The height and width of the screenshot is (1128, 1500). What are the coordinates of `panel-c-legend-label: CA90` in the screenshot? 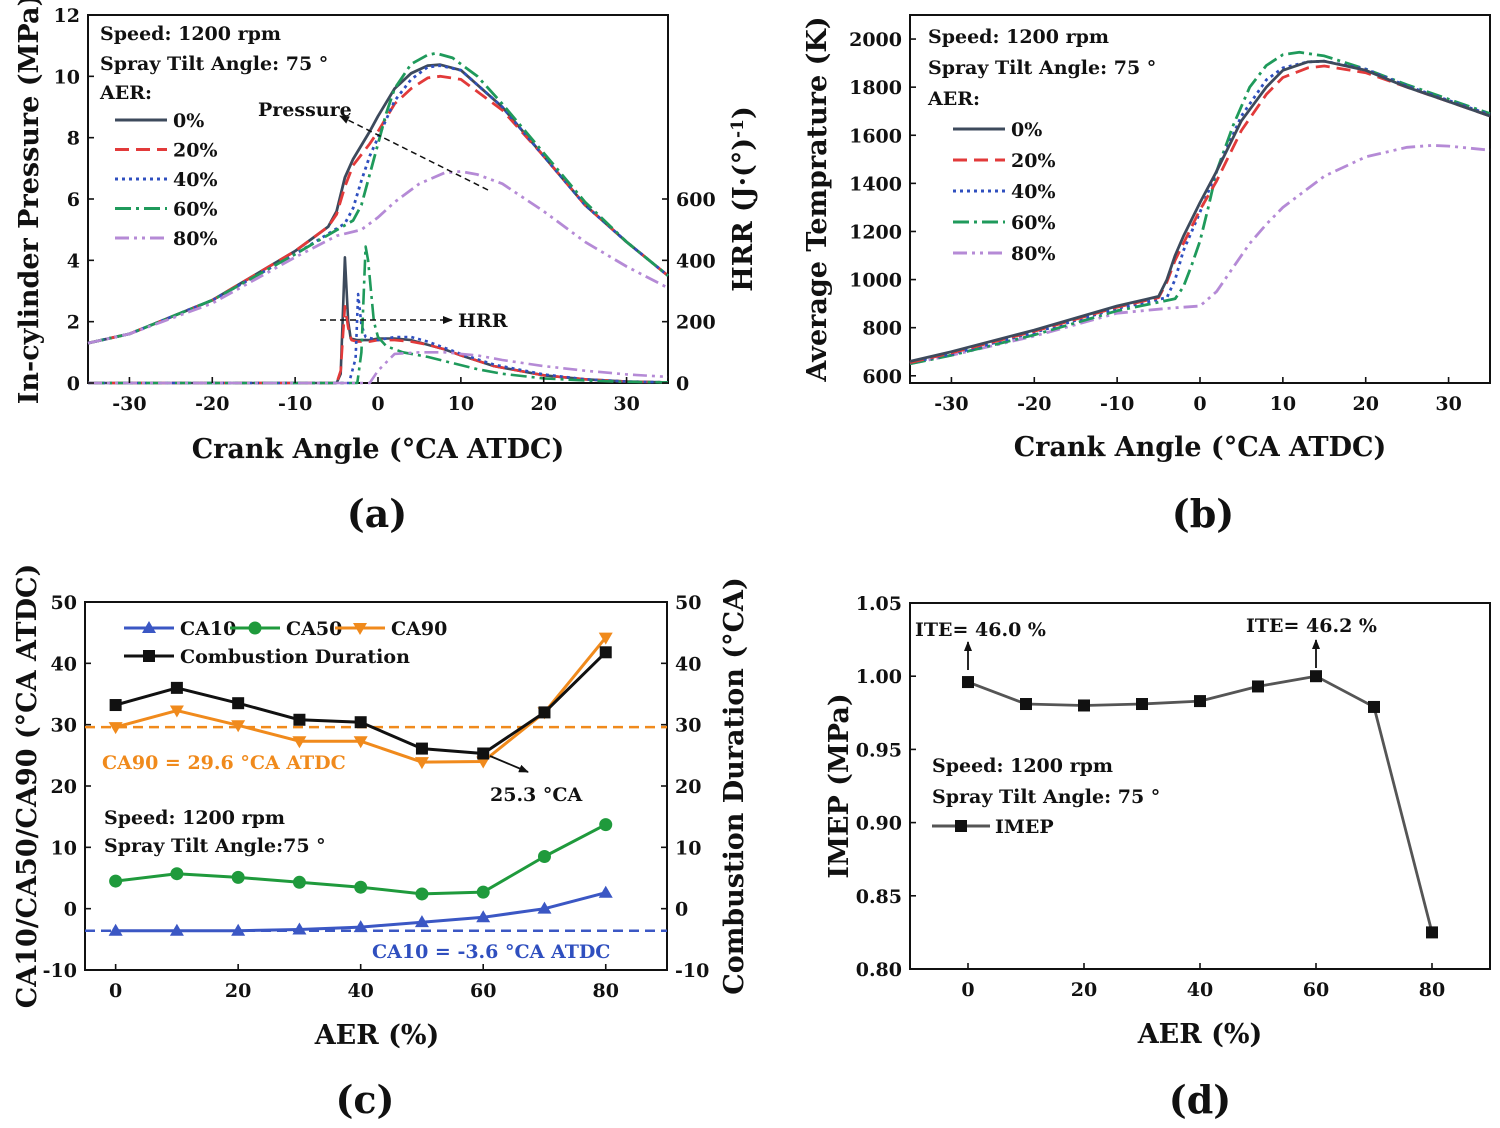 It's located at (419, 629).